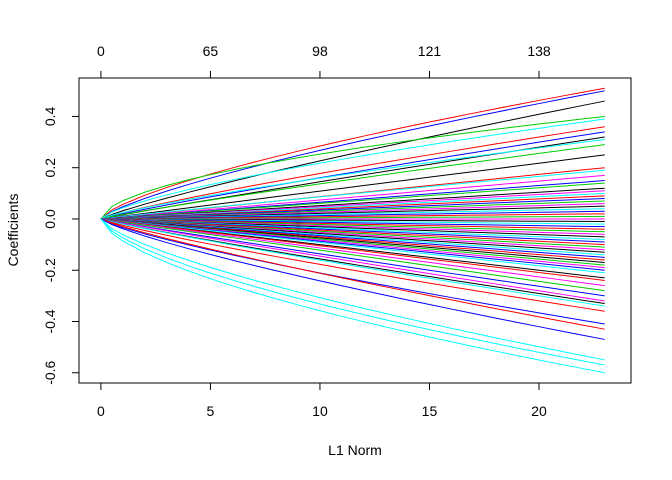  Describe the element at coordinates (50, 117) in the screenshot. I see `y-tick-label: 0.4` at that location.